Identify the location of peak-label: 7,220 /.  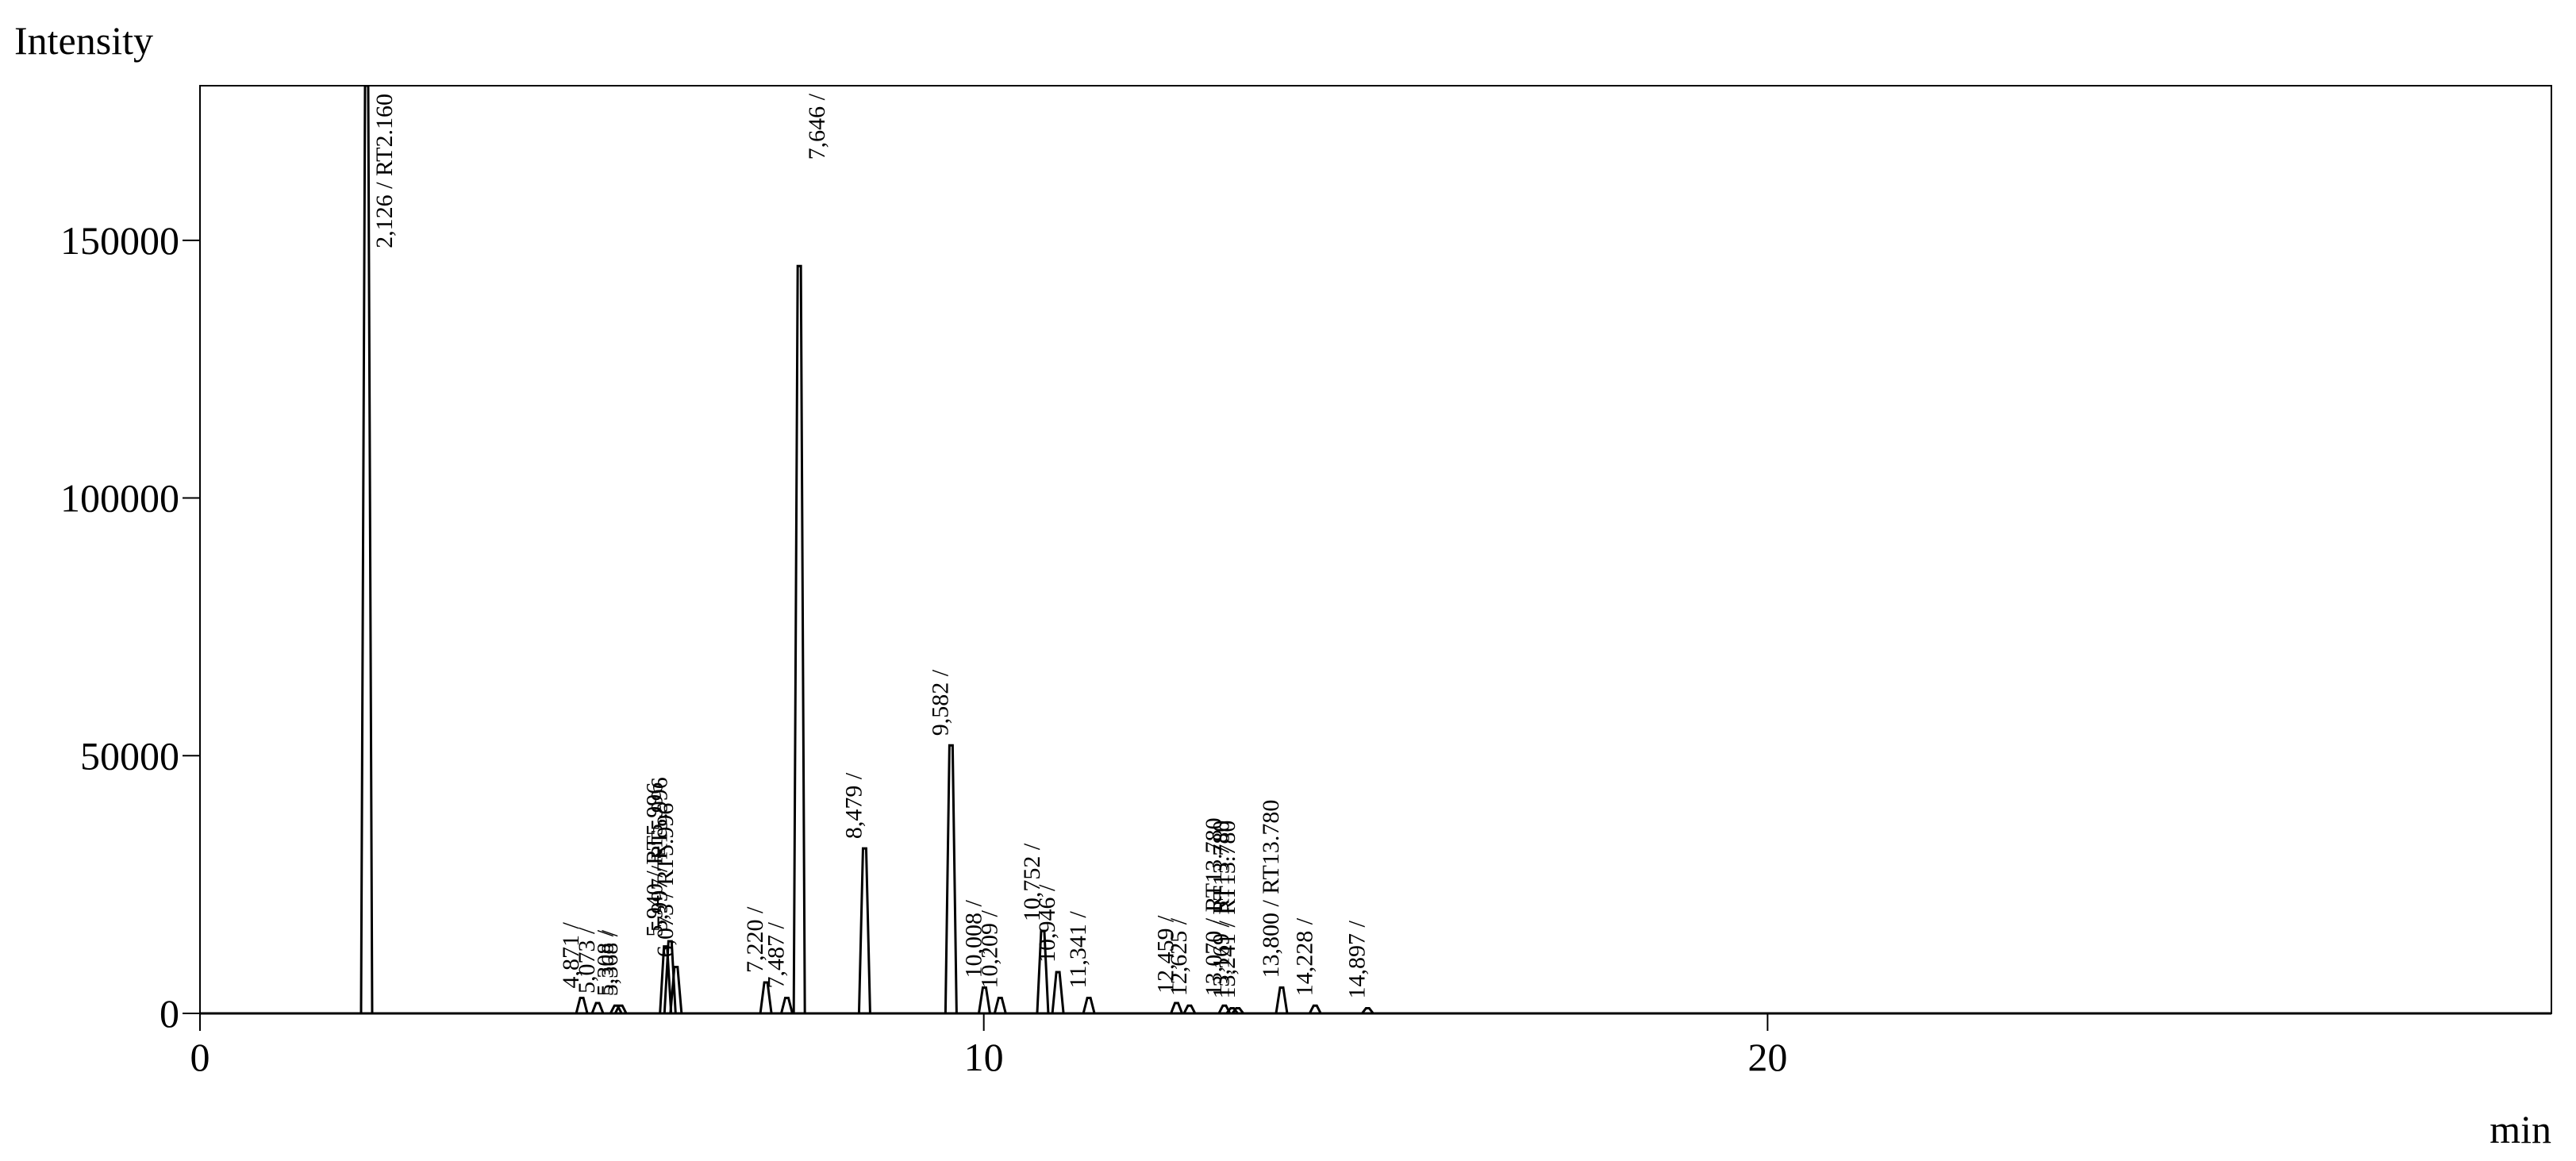
(755, 939).